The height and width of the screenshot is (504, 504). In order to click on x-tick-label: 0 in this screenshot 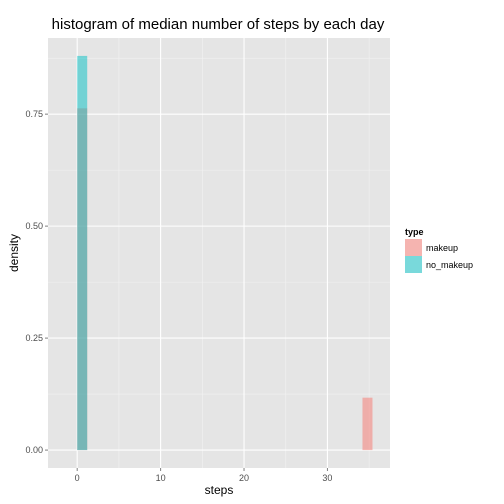, I will do `click(77, 478)`.